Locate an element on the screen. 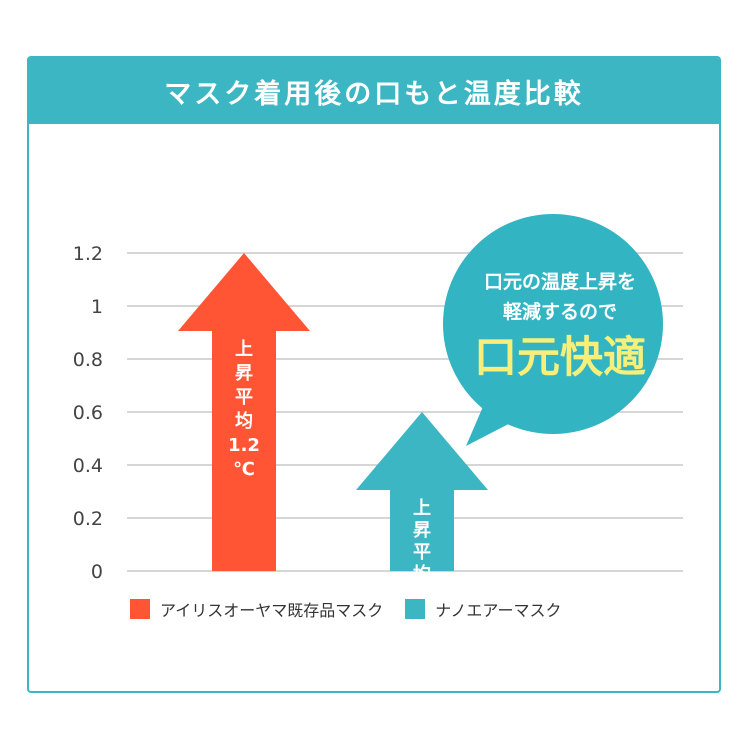  legend-item-series2: ナノエアーマスク is located at coordinates (483, 609).